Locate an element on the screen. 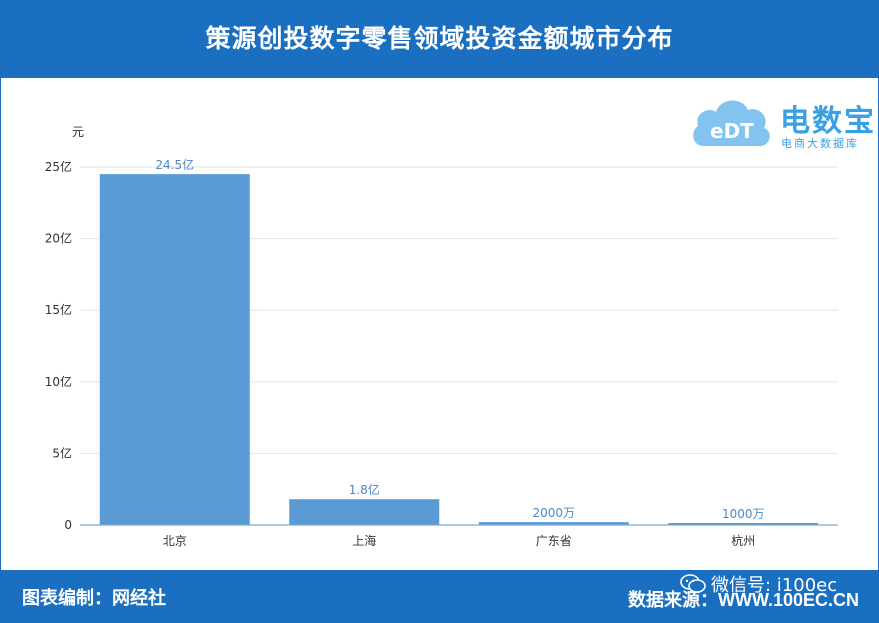  y-unit-label: 元 is located at coordinates (78, 132).